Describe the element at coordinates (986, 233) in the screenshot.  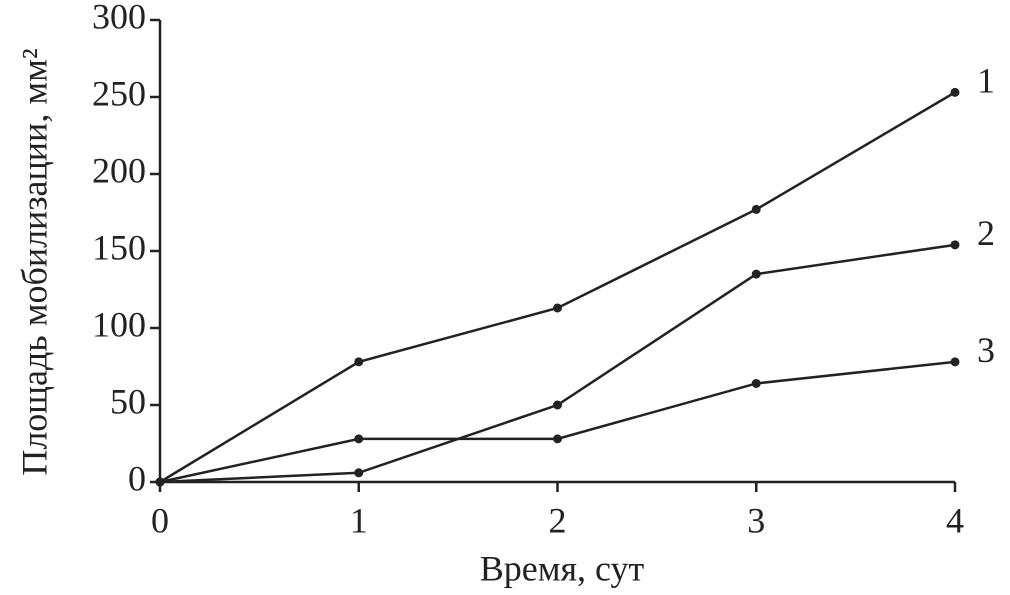
I see `series-label: 2` at that location.